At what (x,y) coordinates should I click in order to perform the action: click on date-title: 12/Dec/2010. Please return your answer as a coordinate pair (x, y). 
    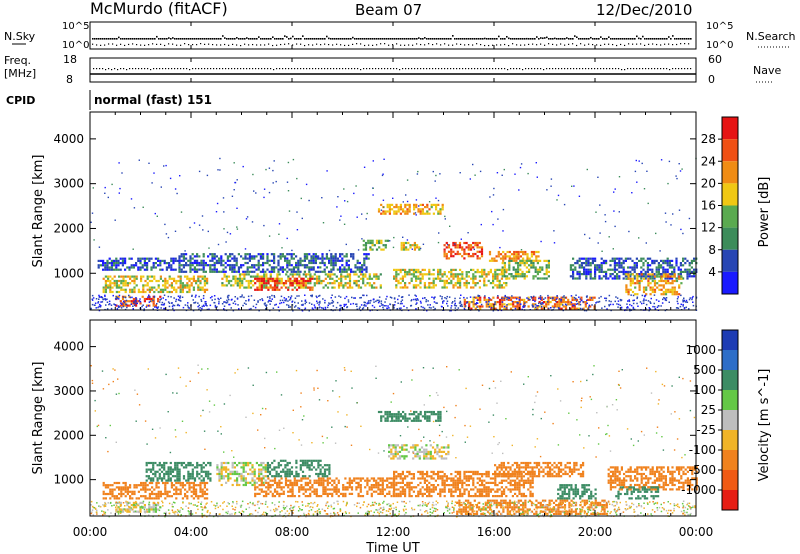
    Looking at the image, I should click on (644, 10).